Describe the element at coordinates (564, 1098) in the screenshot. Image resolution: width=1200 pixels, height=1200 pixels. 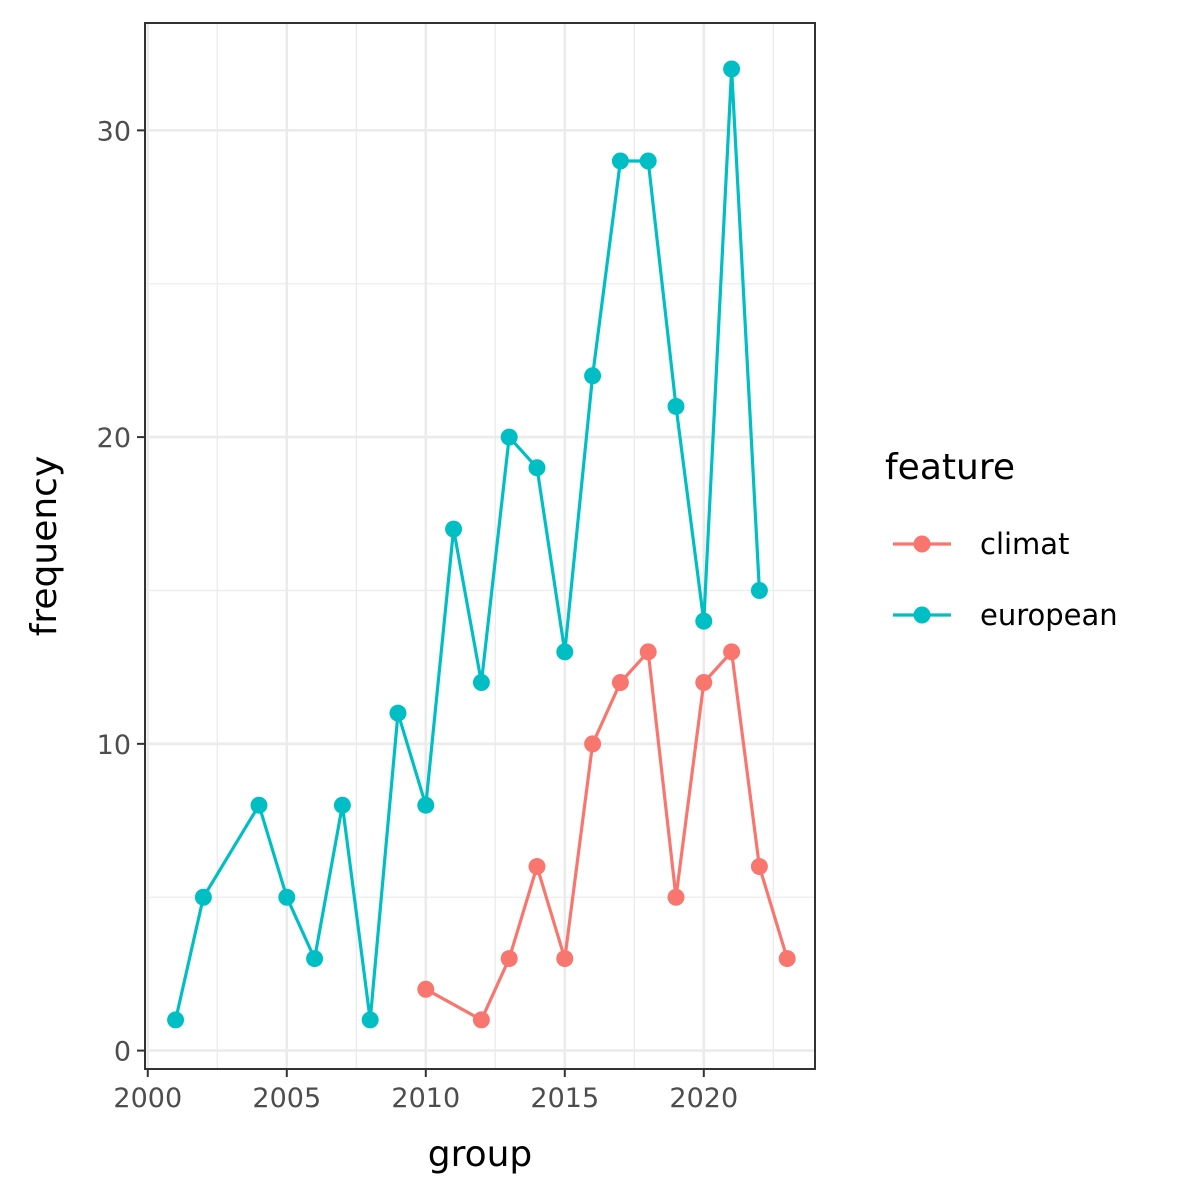
I see `x-tick-label: 2015` at that location.